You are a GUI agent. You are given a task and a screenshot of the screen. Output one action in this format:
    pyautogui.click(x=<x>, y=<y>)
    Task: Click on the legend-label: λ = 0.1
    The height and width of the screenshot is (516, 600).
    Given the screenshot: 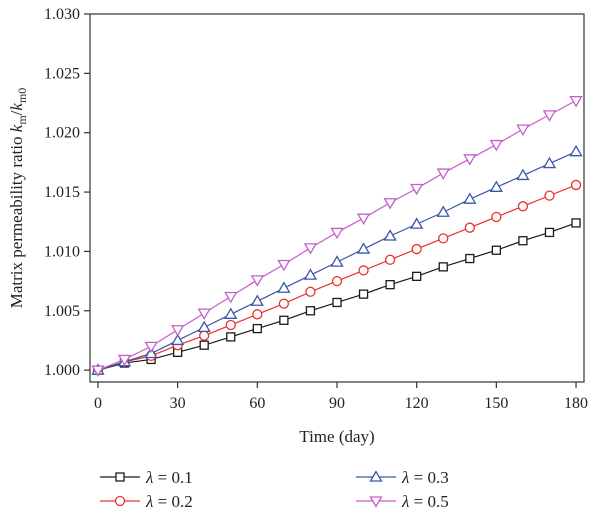 What is the action you would take?
    pyautogui.click(x=169, y=477)
    